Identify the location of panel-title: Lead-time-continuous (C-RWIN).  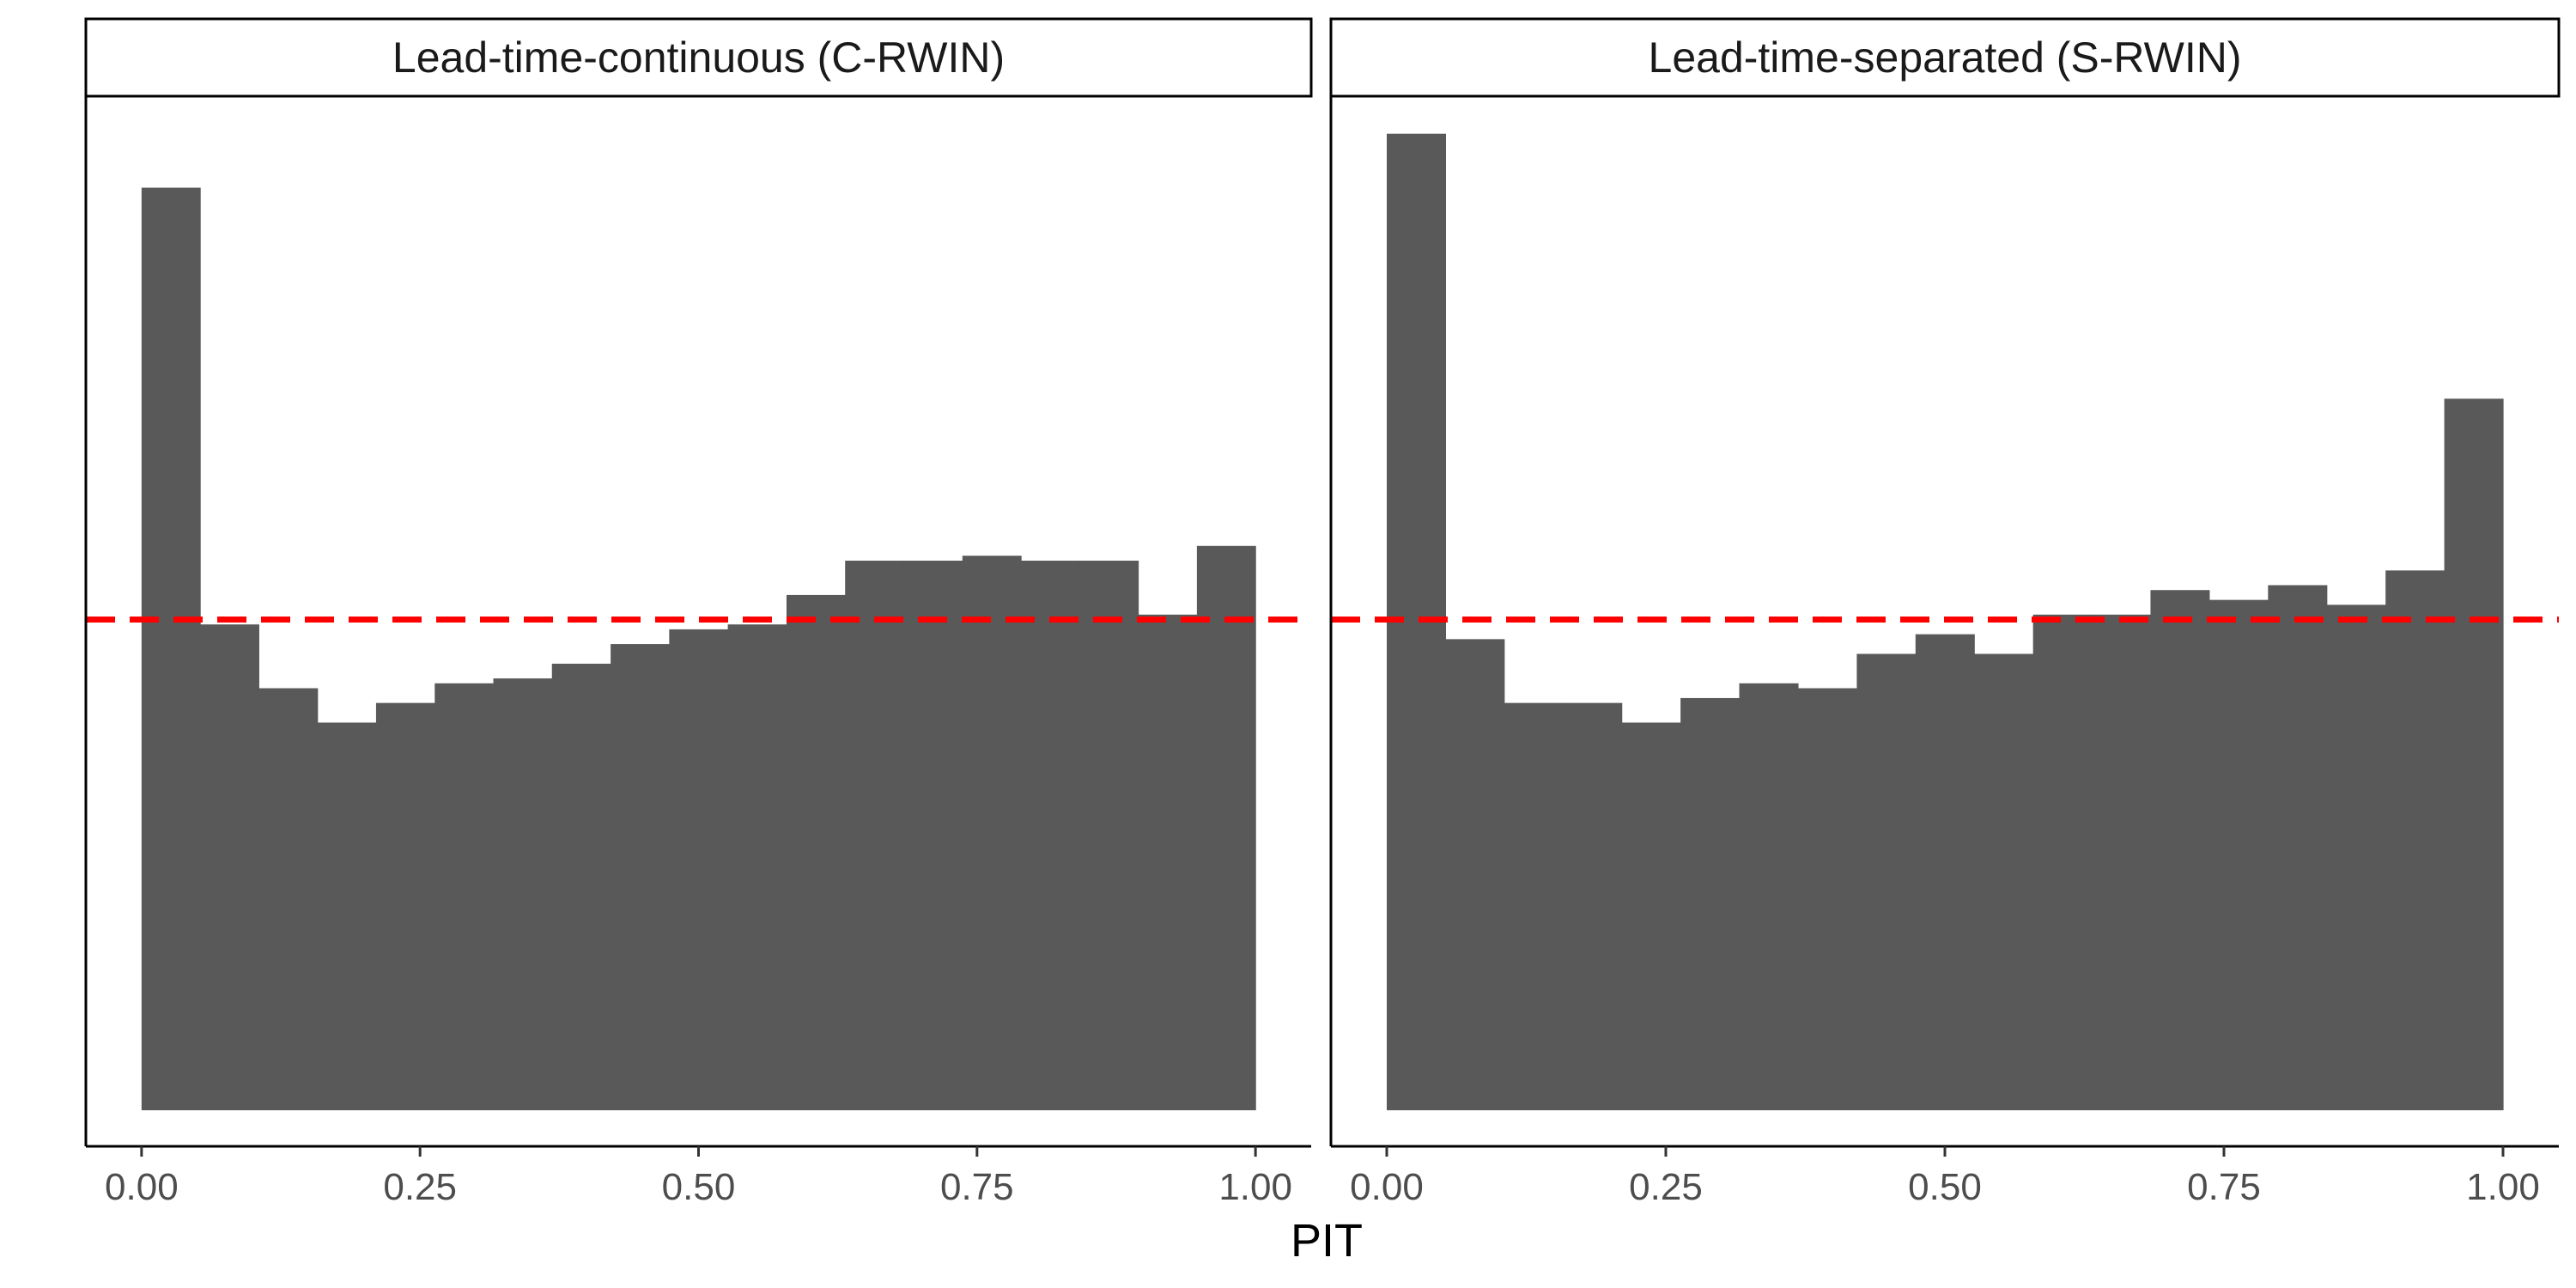
(698, 58).